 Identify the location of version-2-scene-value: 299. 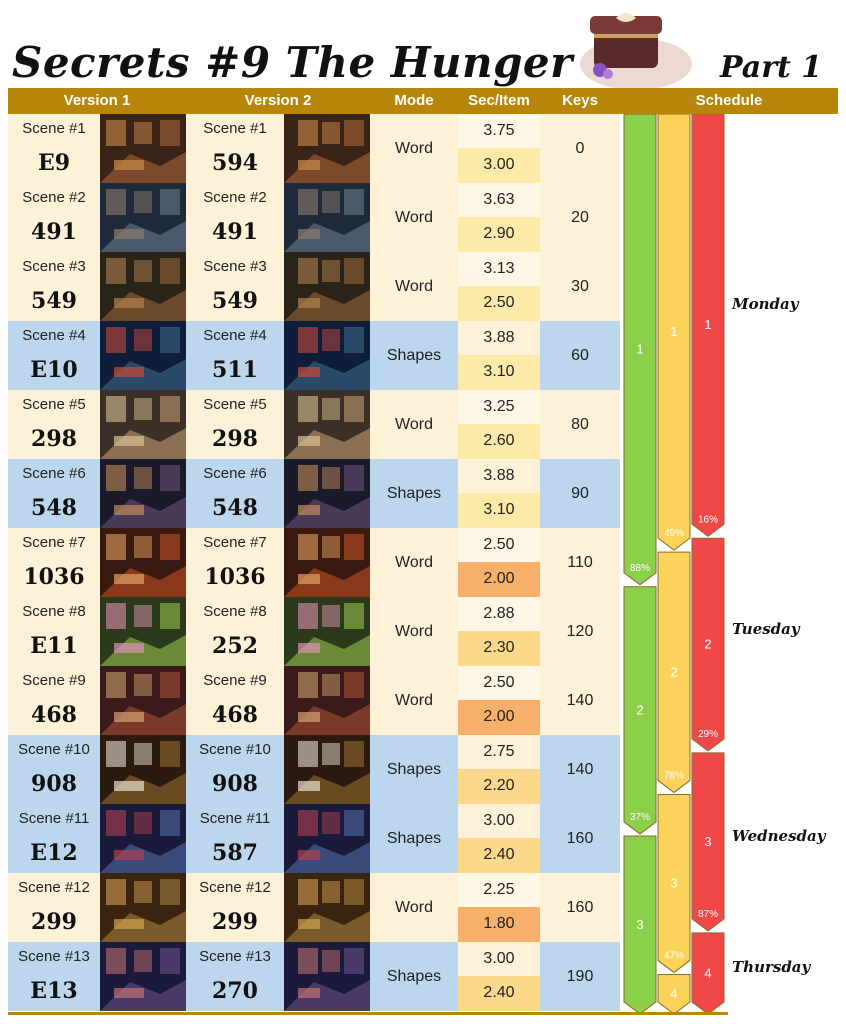
(235, 922).